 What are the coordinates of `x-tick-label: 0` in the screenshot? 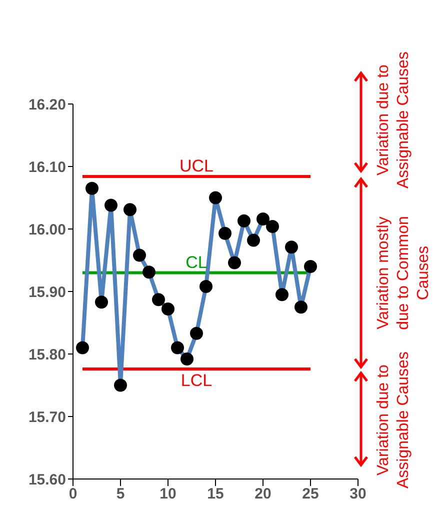 It's located at (73, 494).